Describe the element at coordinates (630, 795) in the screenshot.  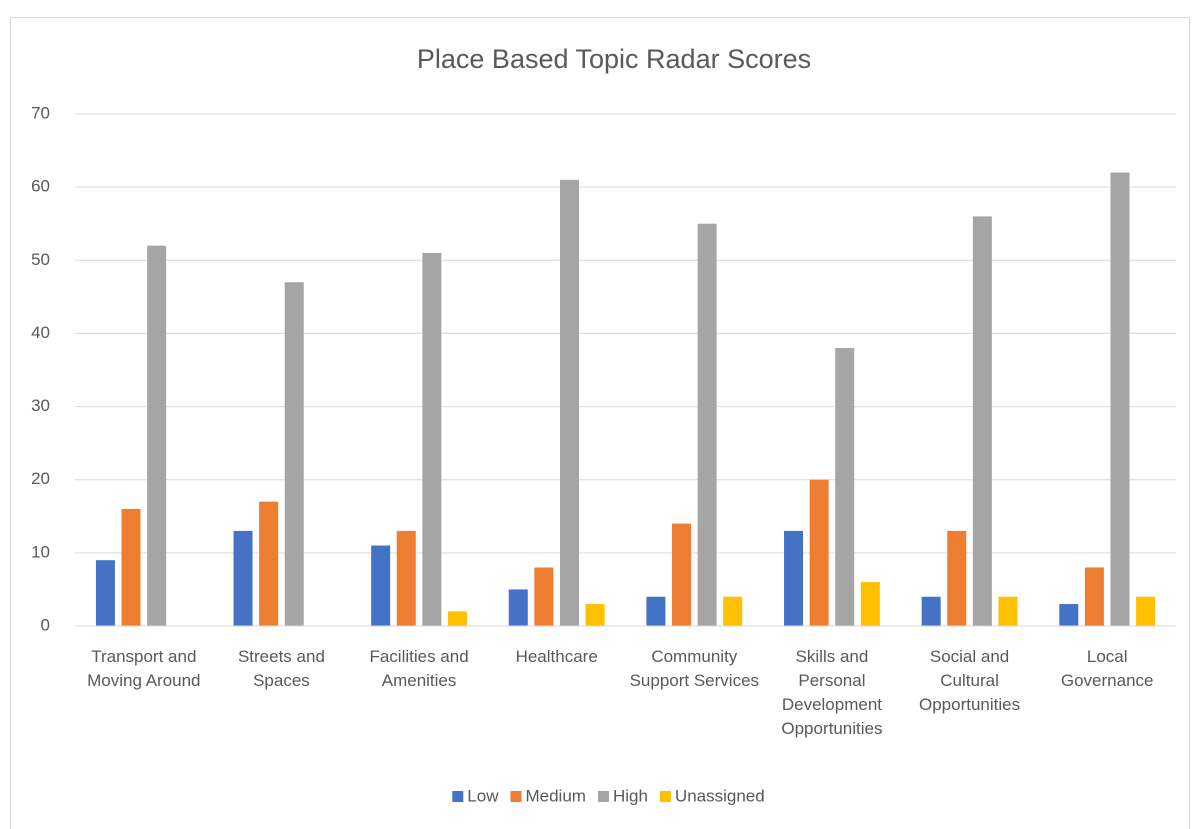
I see `legend-label: High` at that location.